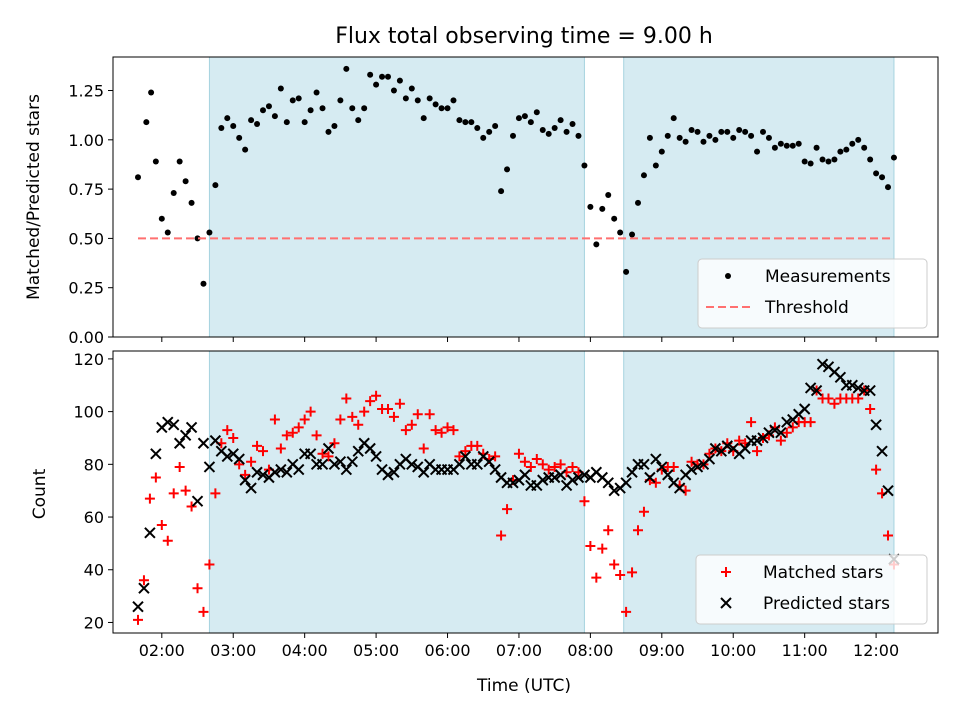 The height and width of the screenshot is (724, 960). I want to click on top-y-axis-label: Matched/Predicted stars, so click(34, 197).